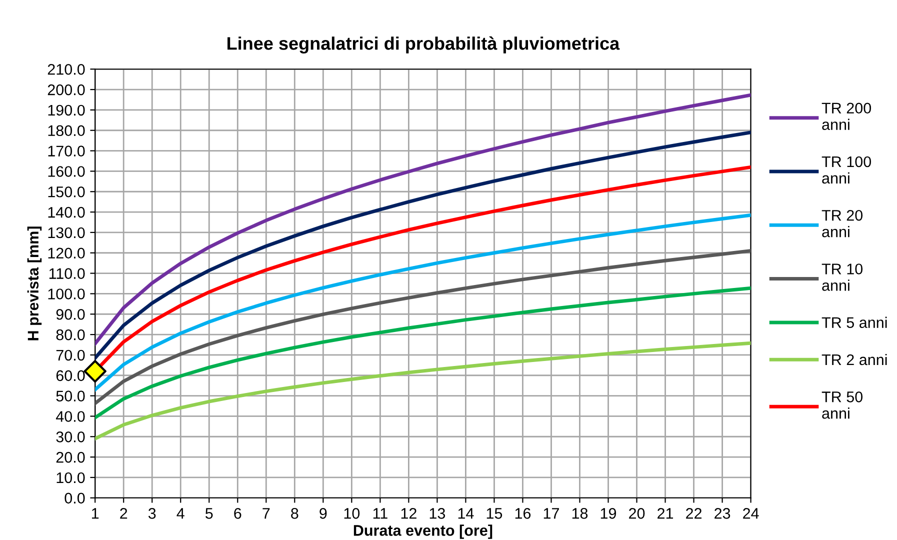  Describe the element at coordinates (637, 513) in the screenshot. I see `x-tick-label: 20` at that location.